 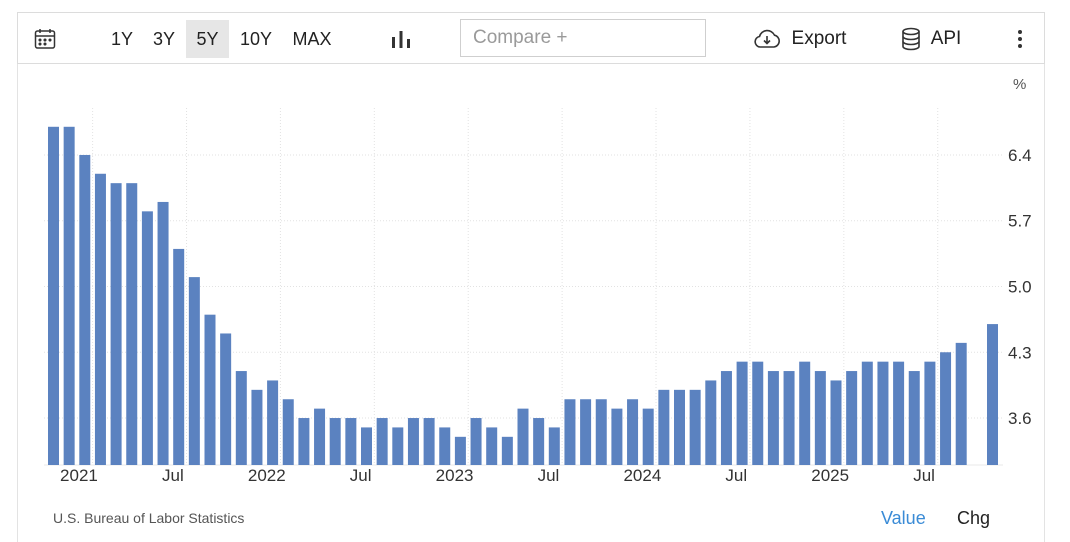 I want to click on more-options-icon, so click(x=1020, y=39).